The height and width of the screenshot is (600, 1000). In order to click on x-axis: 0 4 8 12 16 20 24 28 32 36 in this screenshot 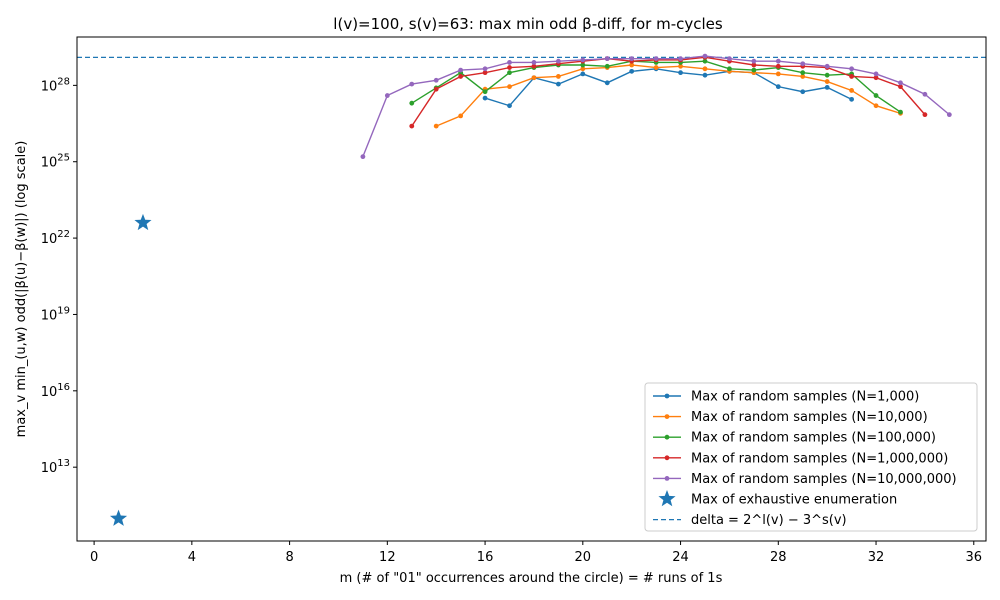, I will do `click(536, 553)`.